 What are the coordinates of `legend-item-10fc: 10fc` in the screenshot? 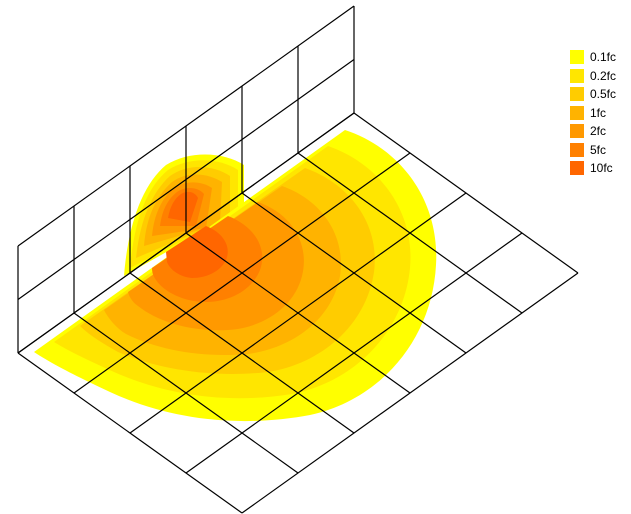 It's located at (600, 168).